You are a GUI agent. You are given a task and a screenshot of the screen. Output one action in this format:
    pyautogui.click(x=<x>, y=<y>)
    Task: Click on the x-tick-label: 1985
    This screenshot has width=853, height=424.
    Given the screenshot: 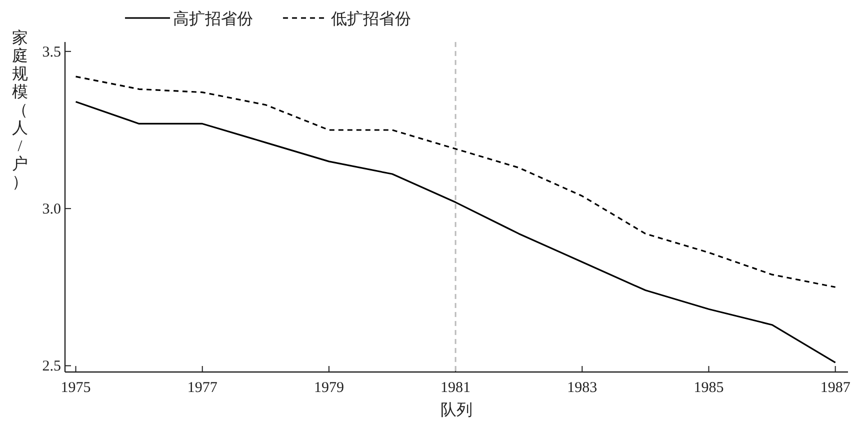 What is the action you would take?
    pyautogui.click(x=709, y=388)
    